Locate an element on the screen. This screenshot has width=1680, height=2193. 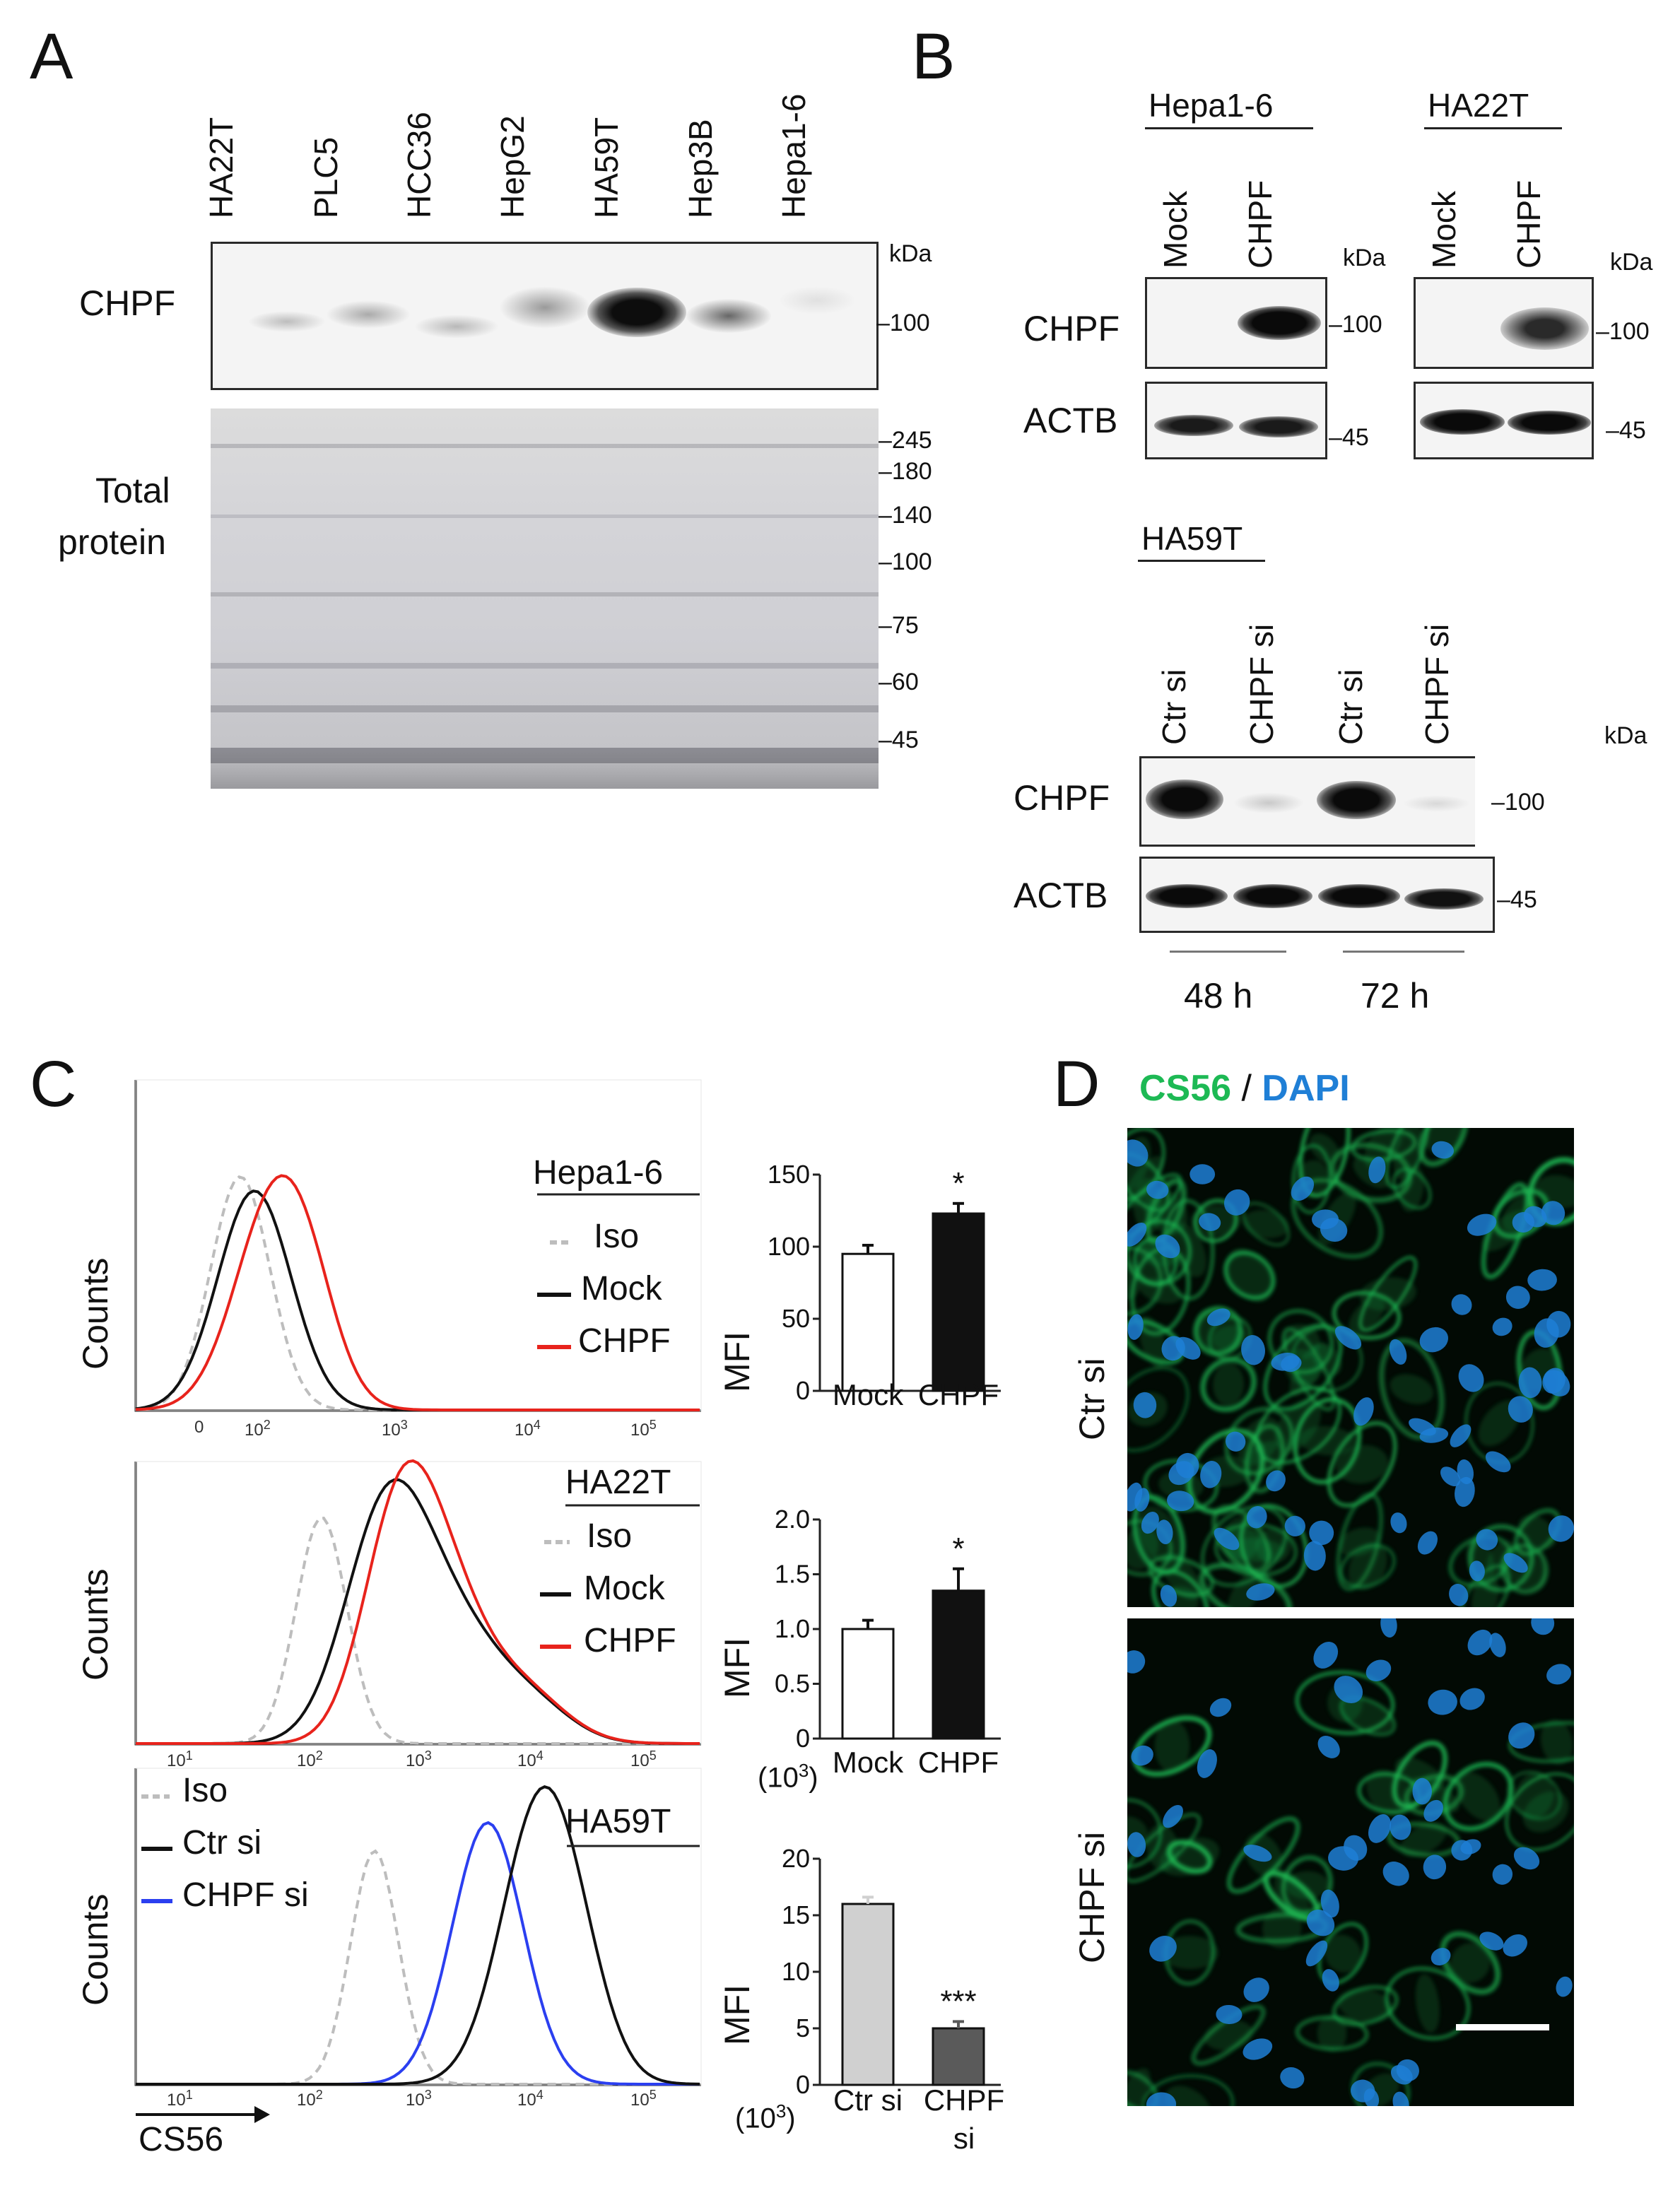
hist1-legend-mock: Mock is located at coordinates (621, 1288).